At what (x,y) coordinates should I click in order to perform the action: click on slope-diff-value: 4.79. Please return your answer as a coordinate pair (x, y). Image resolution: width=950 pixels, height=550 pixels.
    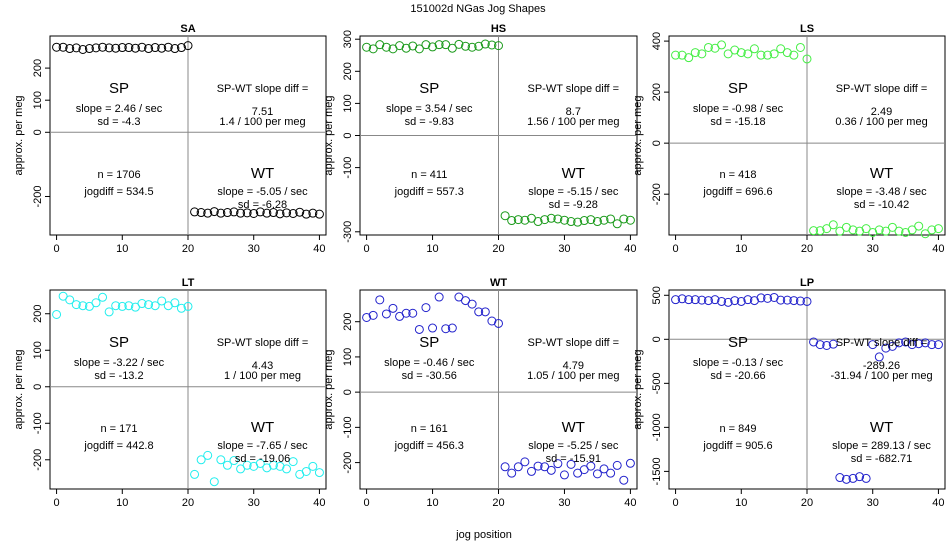
    Looking at the image, I should click on (573, 366).